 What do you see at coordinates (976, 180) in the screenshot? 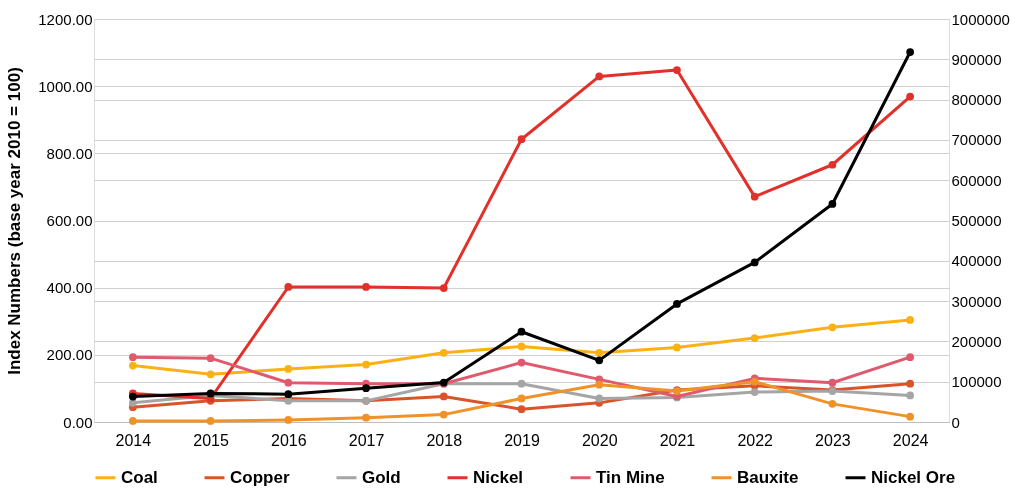
I see `y2-tick-label: 600000` at bounding box center [976, 180].